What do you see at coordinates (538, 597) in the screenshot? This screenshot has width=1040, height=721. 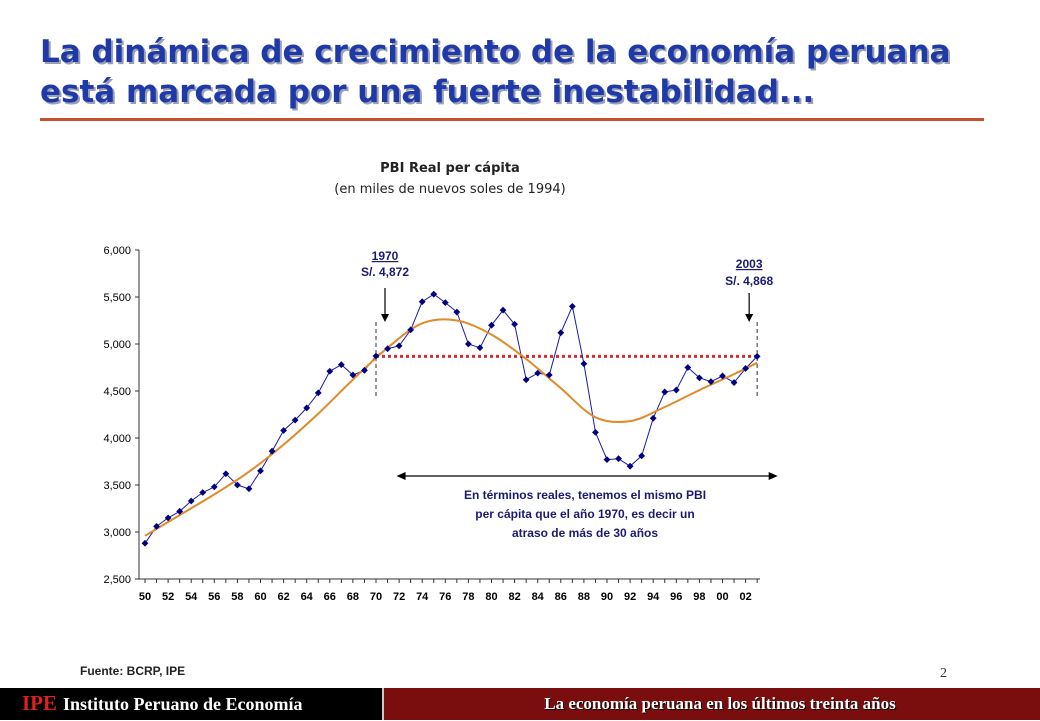 I see `x-tick-label: 84` at bounding box center [538, 597].